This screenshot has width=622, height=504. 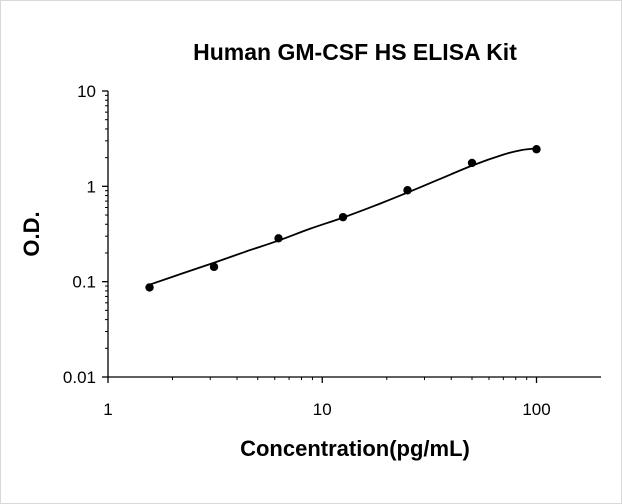 What do you see at coordinates (322, 409) in the screenshot?
I see `x-tick-label: 10` at bounding box center [322, 409].